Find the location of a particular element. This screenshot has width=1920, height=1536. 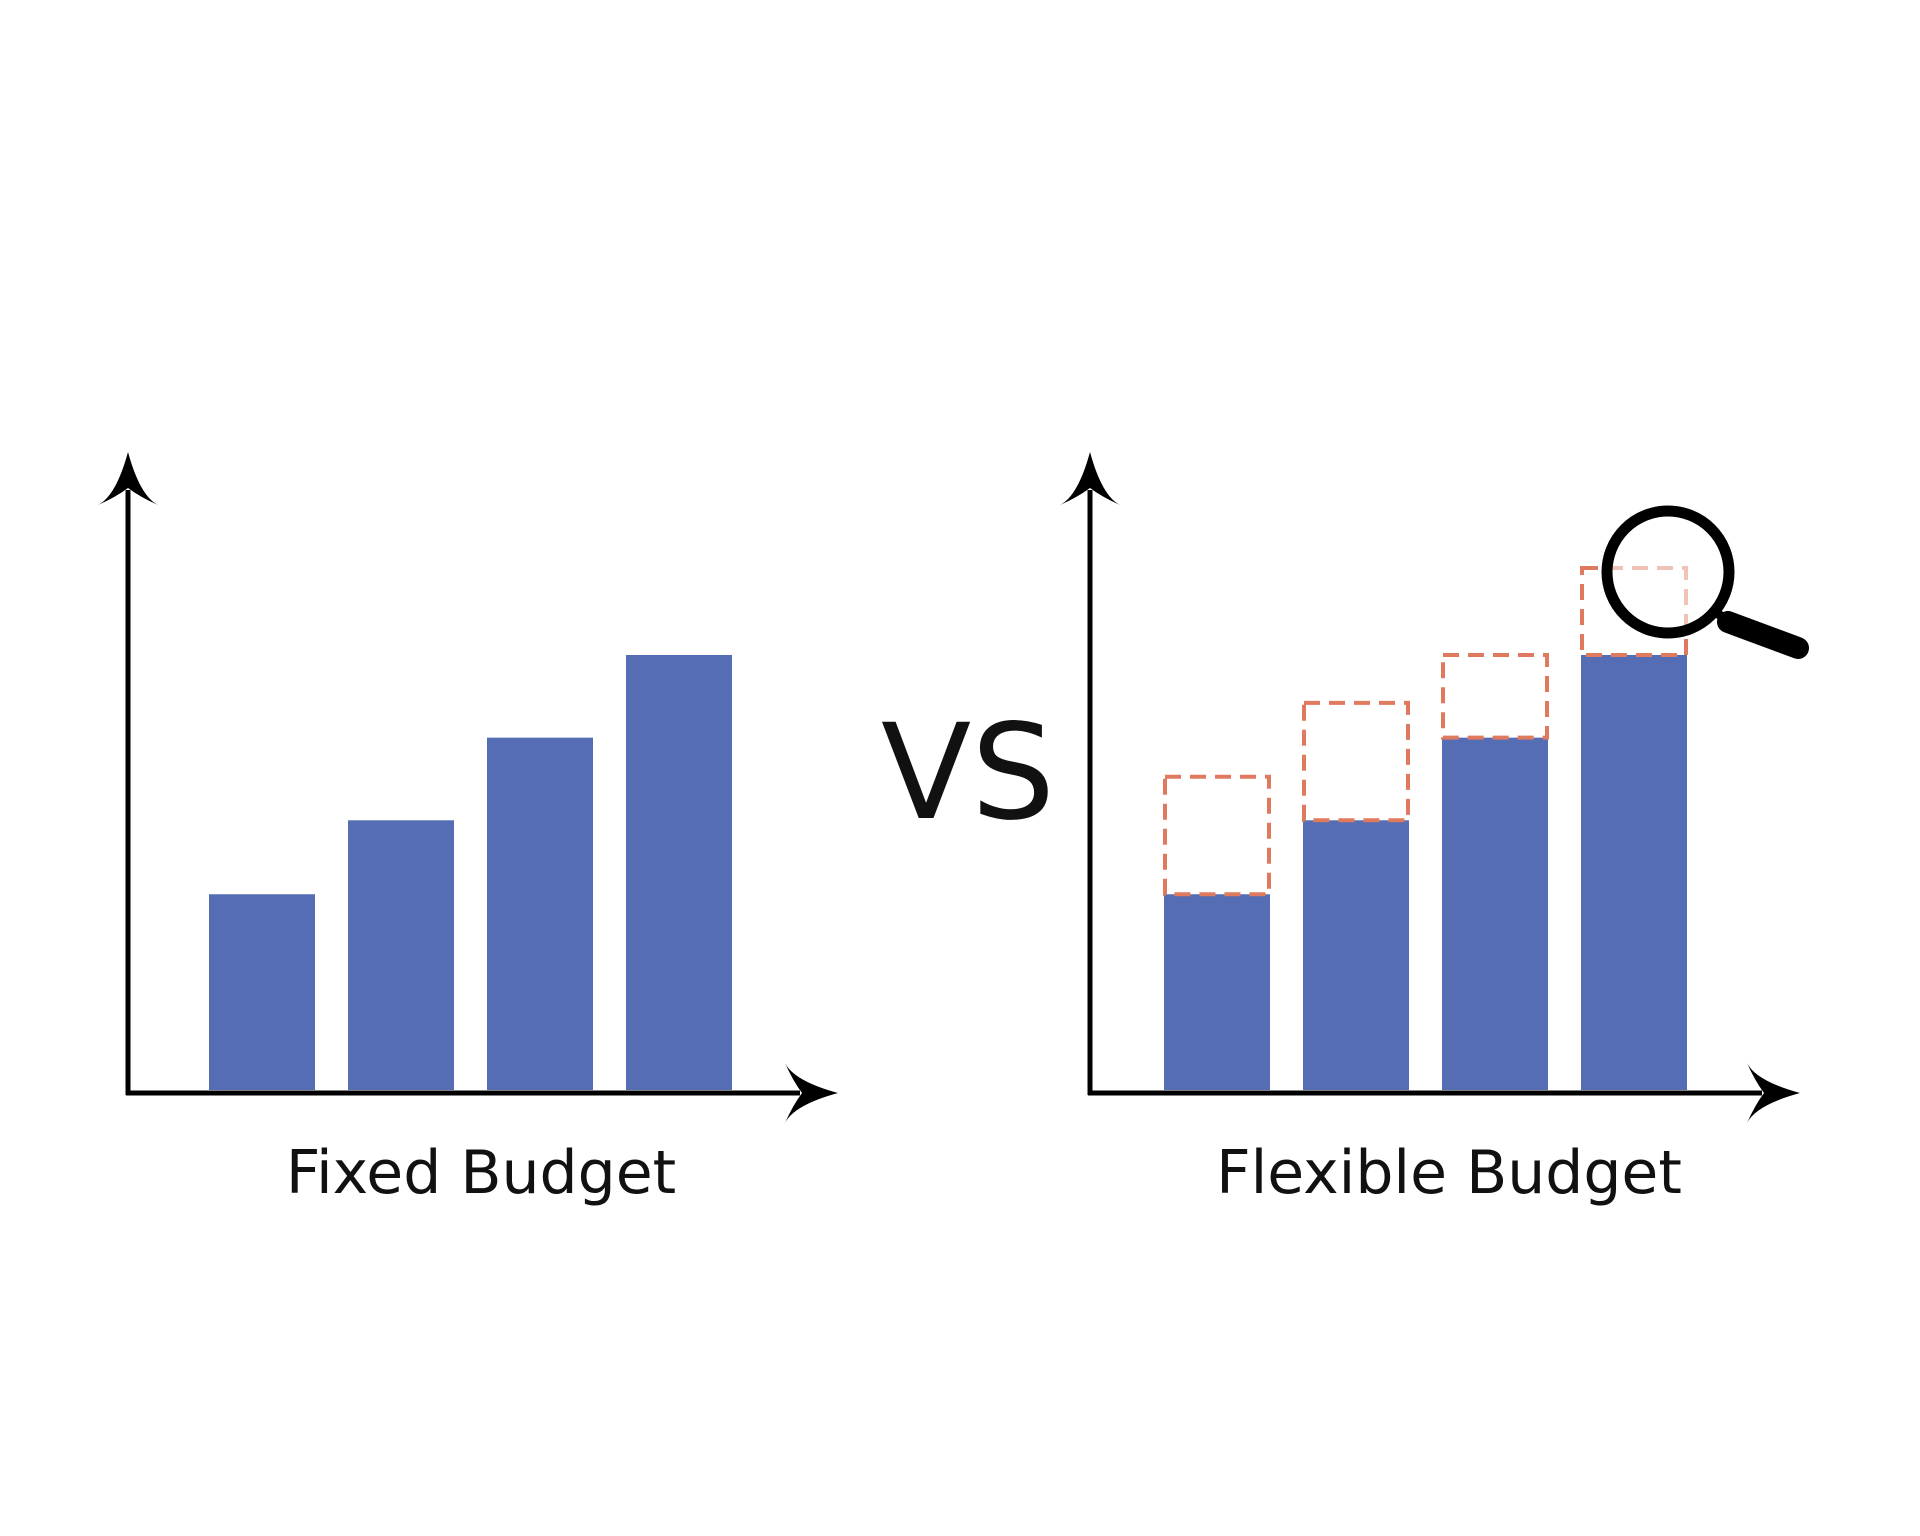

flexible-budget-bars is located at coordinates (1425, 872).